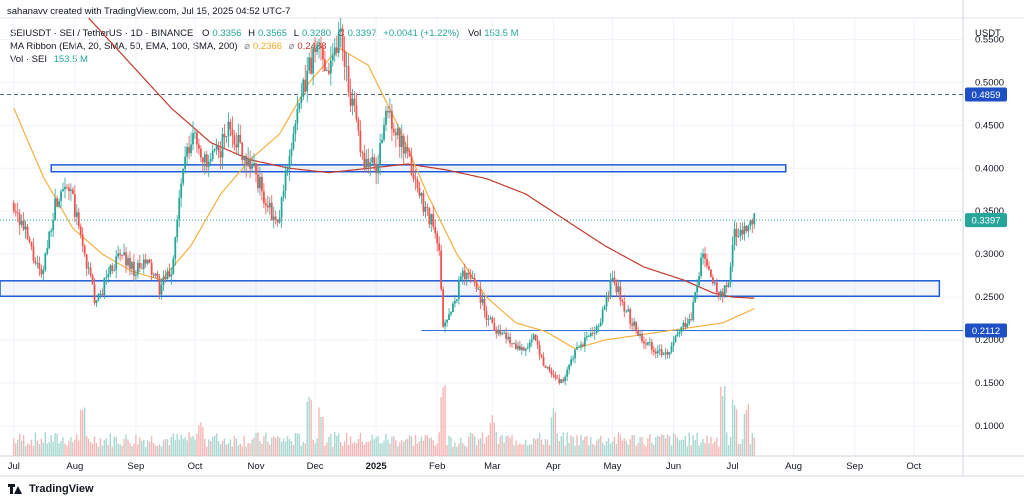 Image resolution: width=1024 pixels, height=502 pixels. I want to click on close-value: 0.3397, so click(362, 33).